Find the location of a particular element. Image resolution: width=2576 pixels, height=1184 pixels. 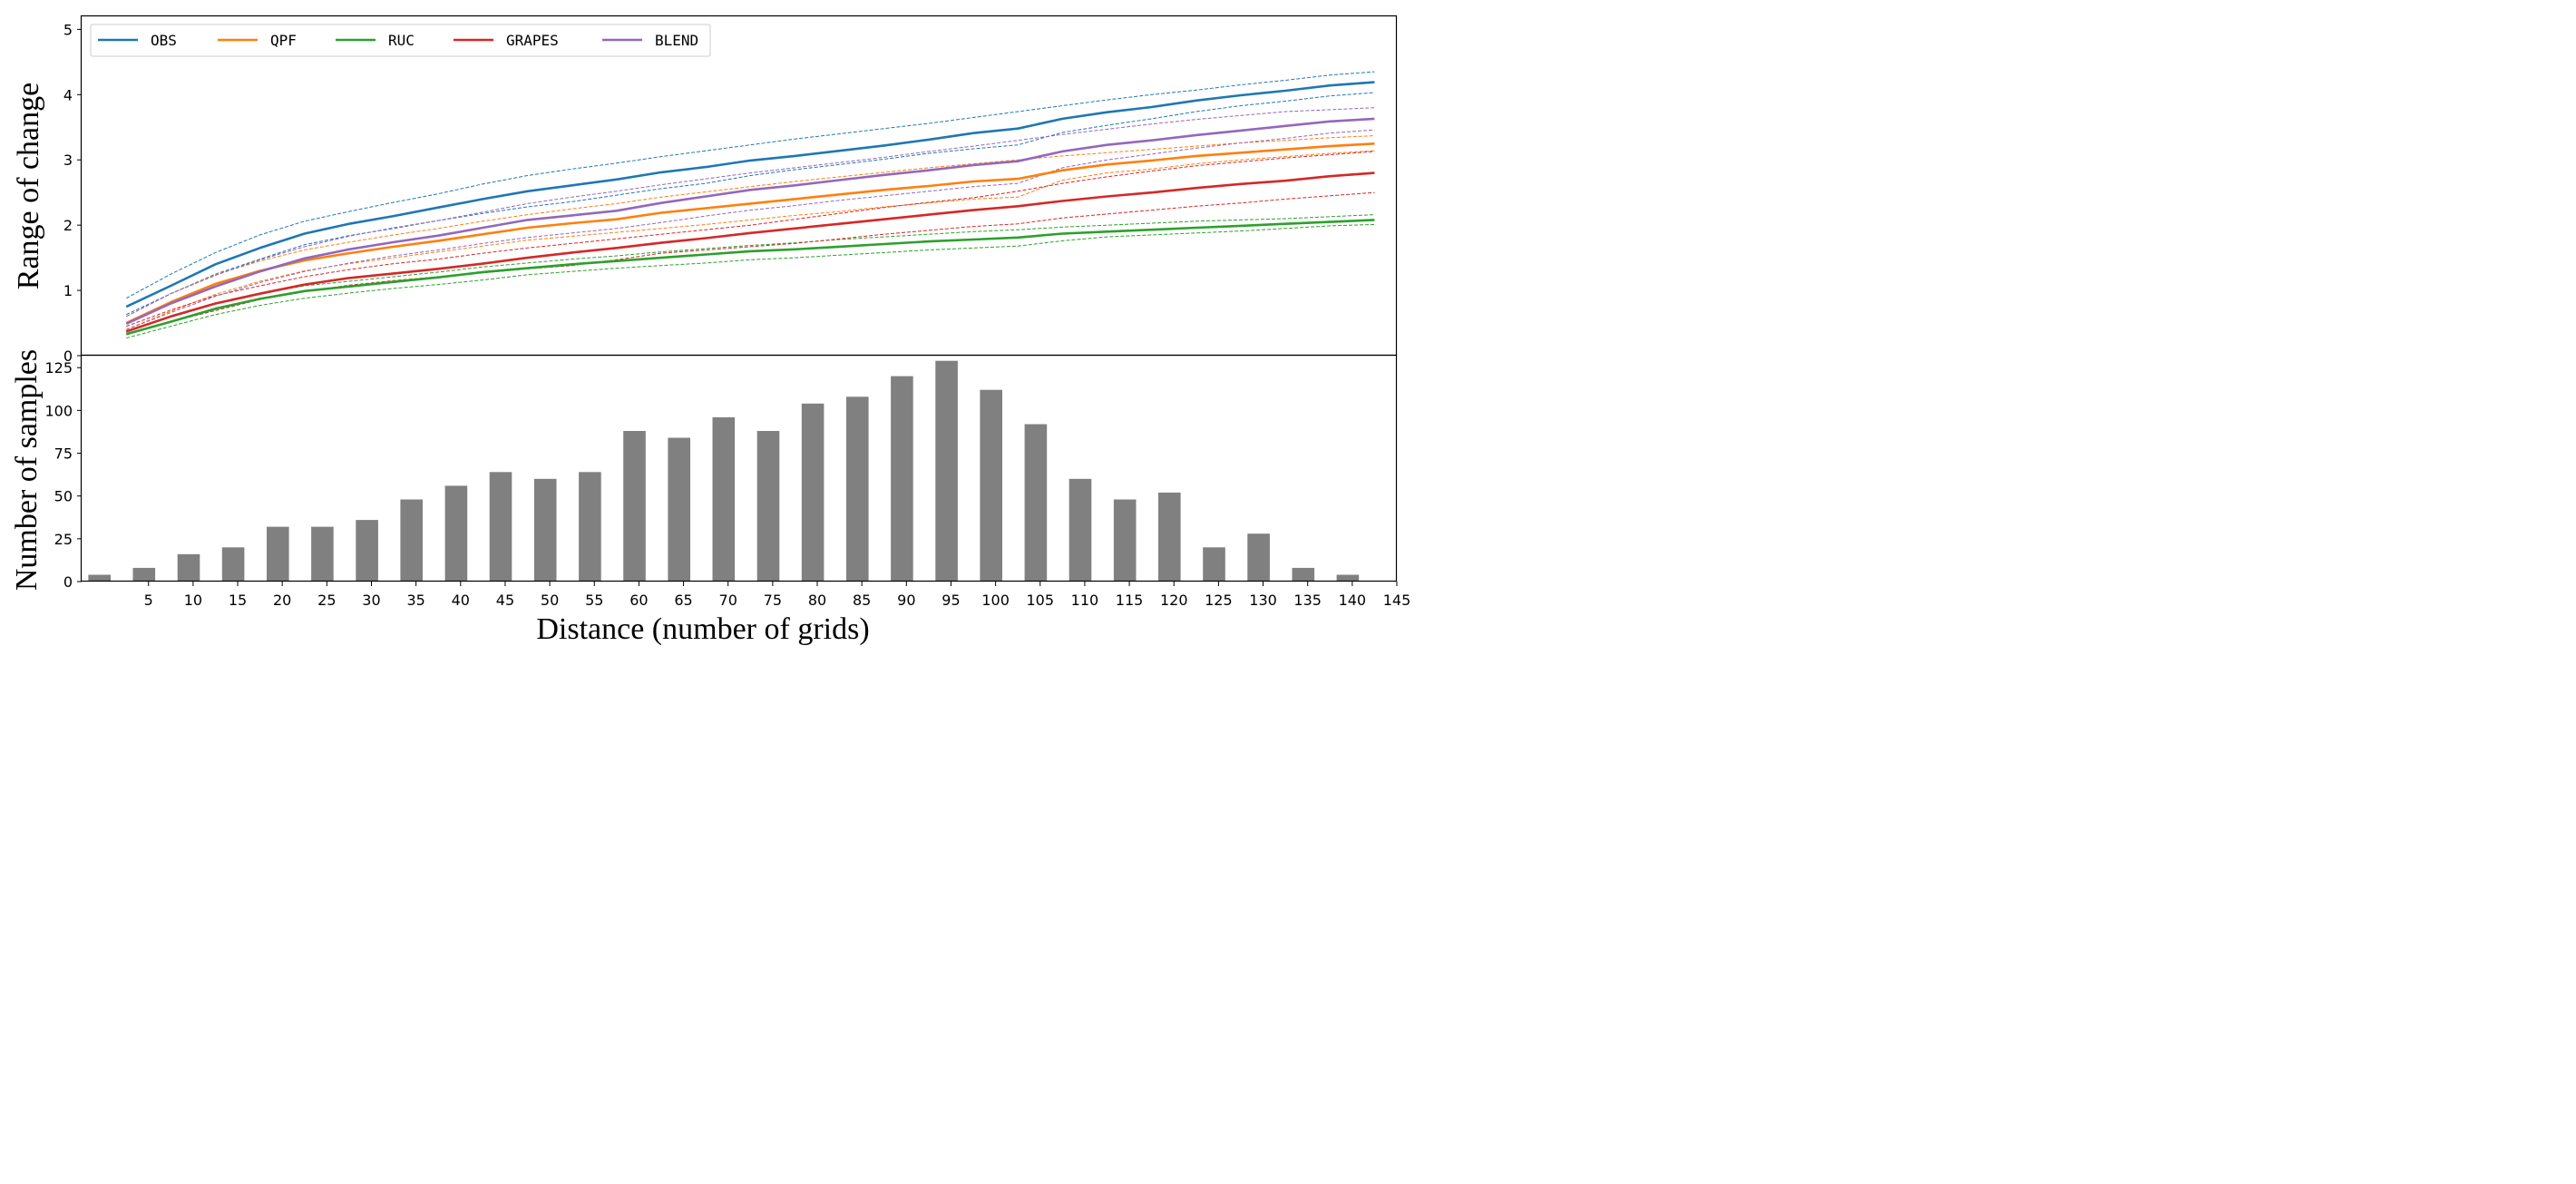

grapes-upper-band is located at coordinates (750, 239).